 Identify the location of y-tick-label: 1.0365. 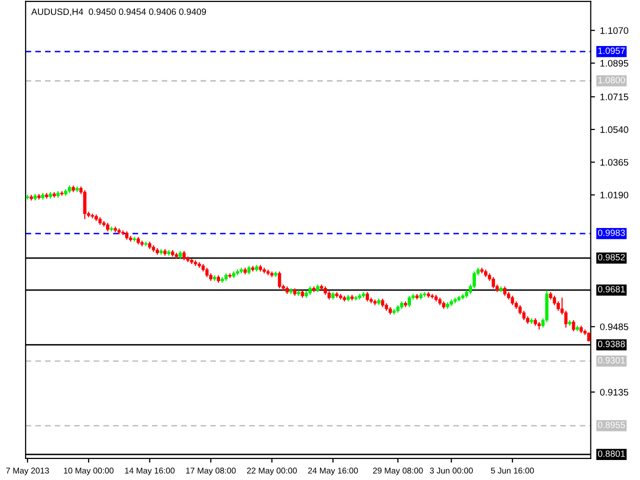
(614, 162).